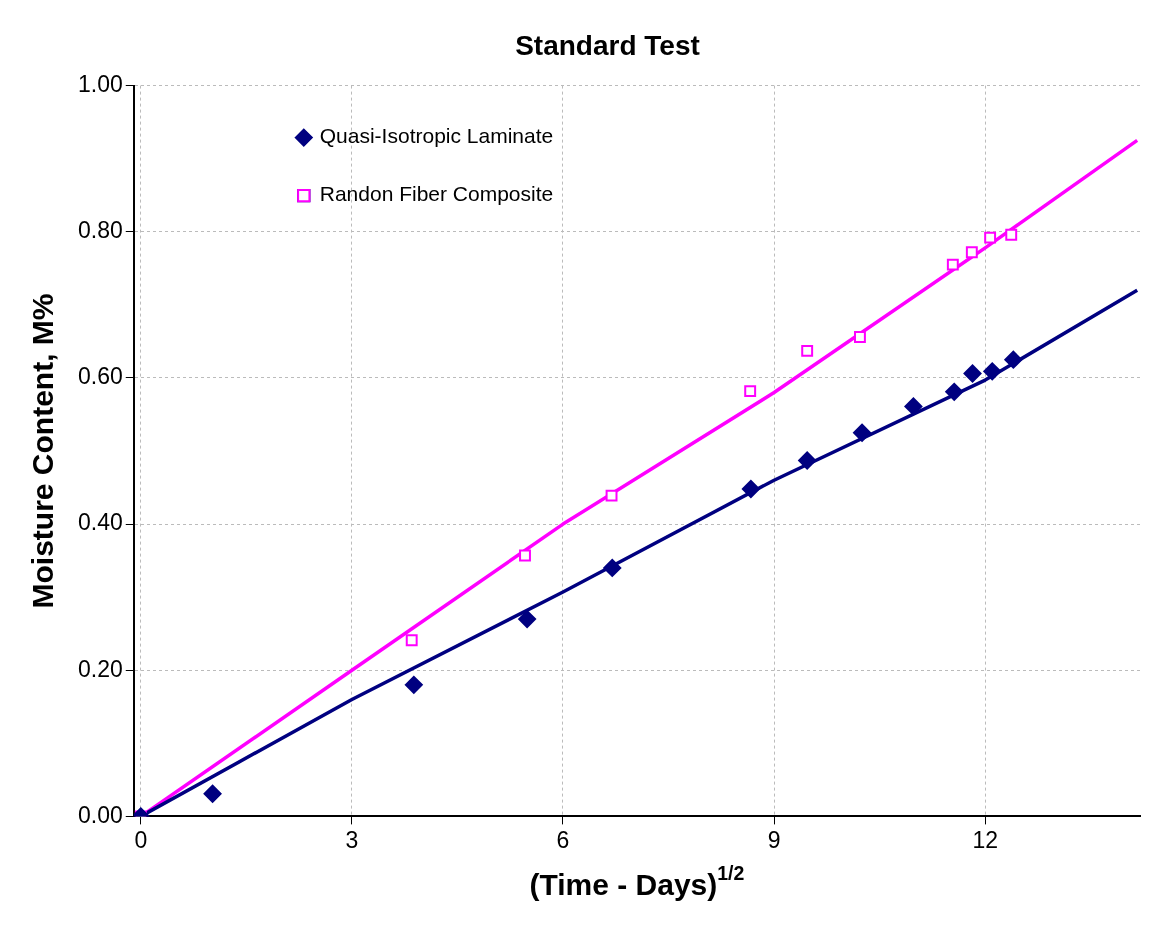  I want to click on y-tick-label: 1.00, so click(100, 83).